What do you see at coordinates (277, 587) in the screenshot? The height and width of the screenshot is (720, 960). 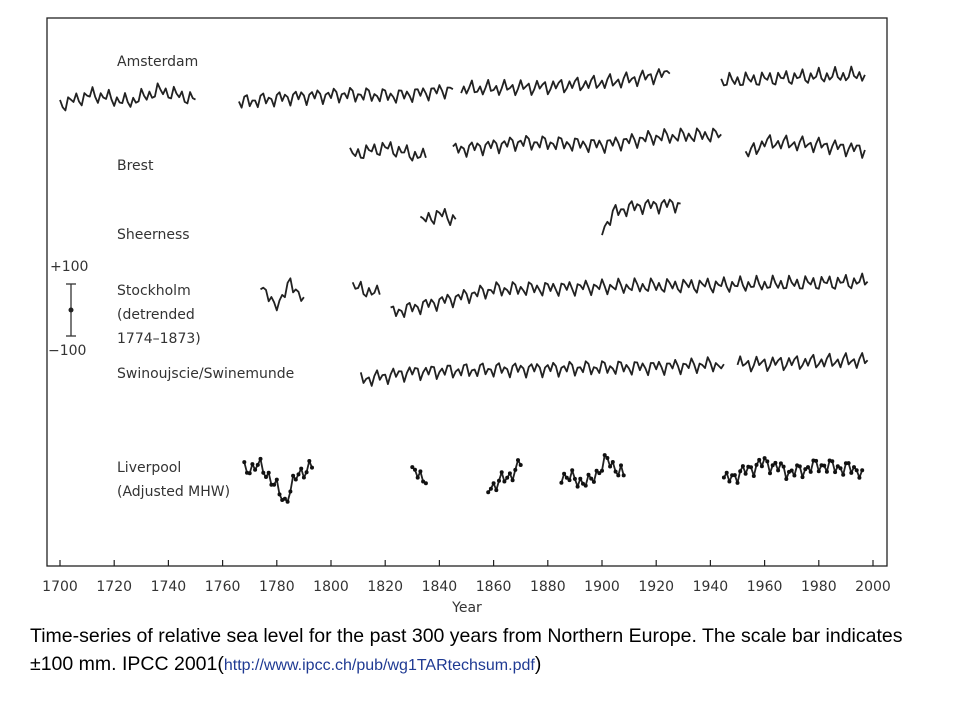 I see `x-tick-label: 1780` at bounding box center [277, 587].